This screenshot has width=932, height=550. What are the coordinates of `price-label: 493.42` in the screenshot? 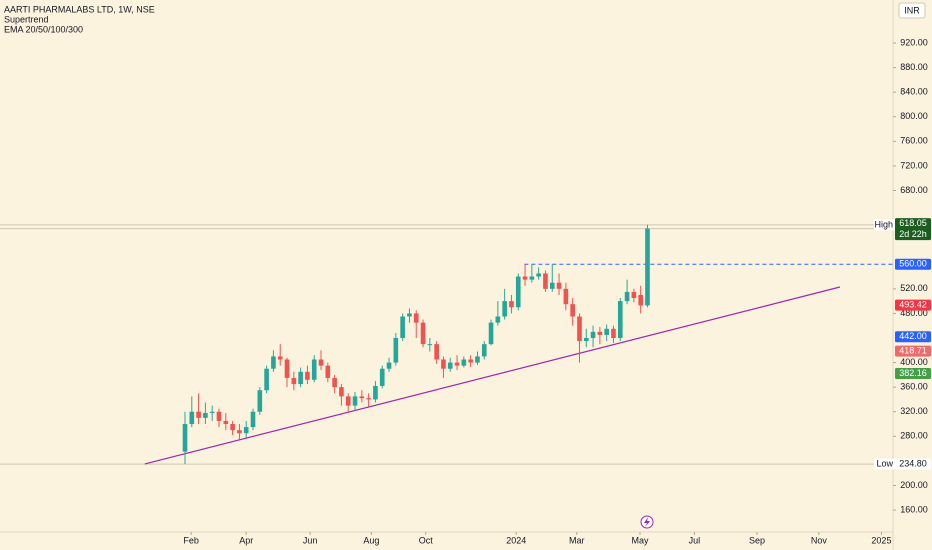 It's located at (913, 305).